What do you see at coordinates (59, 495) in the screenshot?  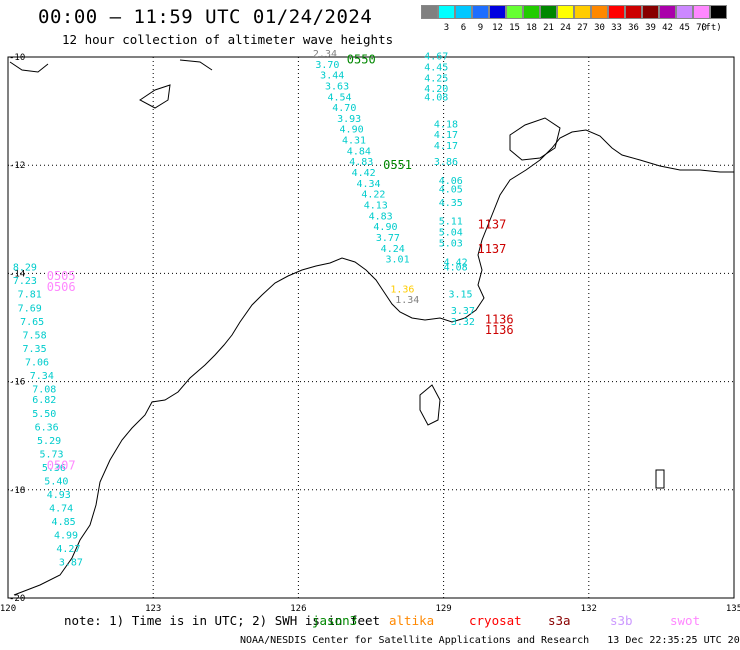 I see `wave-height-value: 4.93` at bounding box center [59, 495].